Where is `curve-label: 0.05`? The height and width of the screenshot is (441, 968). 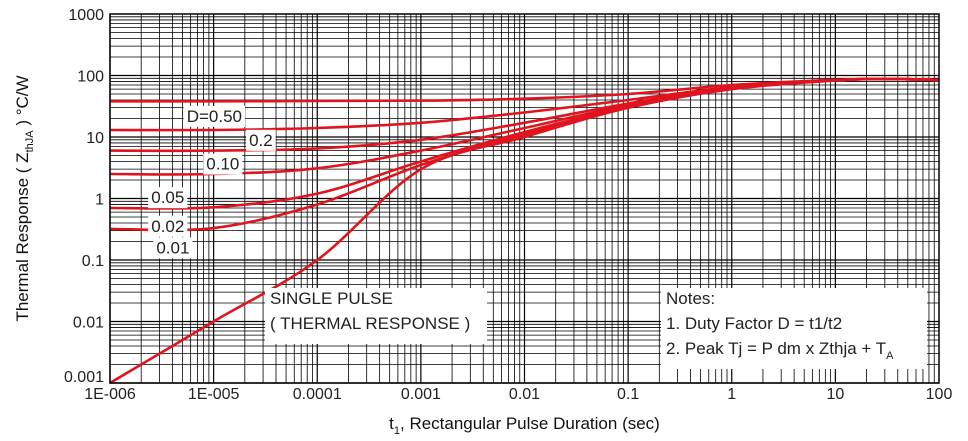 curve-label: 0.05 is located at coordinates (167, 197).